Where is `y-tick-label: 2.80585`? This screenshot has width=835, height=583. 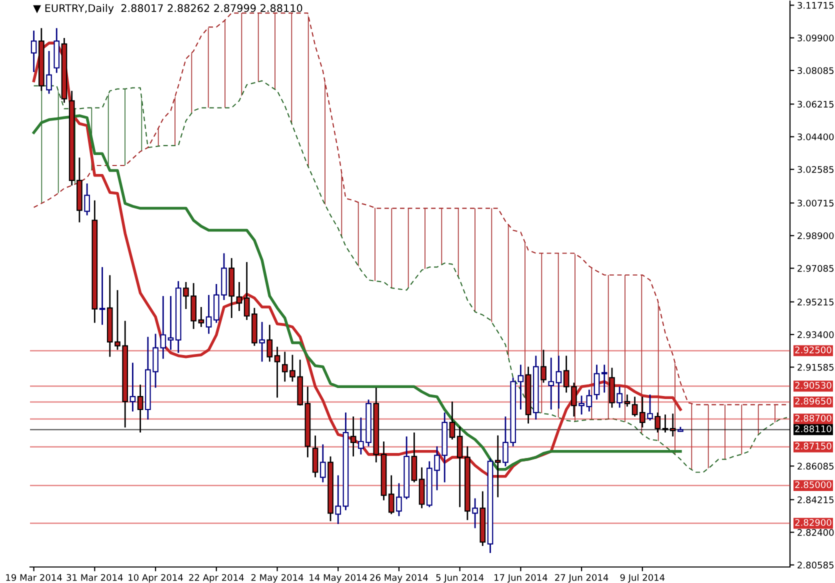
y-tick-label: 2.80585 is located at coordinates (816, 565).